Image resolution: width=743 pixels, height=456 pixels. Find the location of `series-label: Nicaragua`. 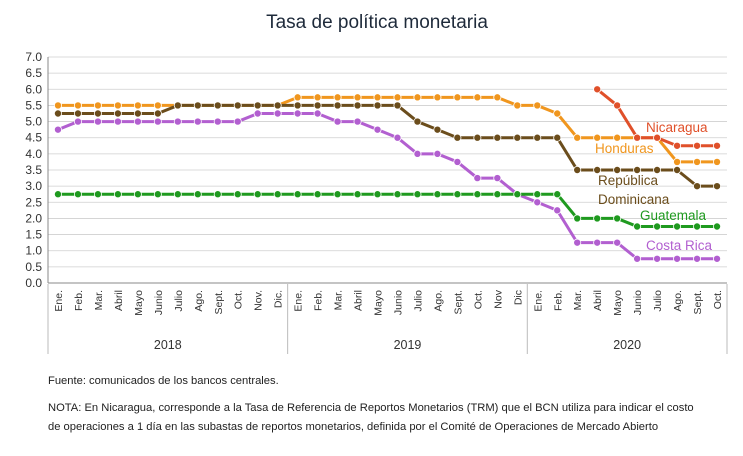

series-label: Nicaragua is located at coordinates (677, 127).